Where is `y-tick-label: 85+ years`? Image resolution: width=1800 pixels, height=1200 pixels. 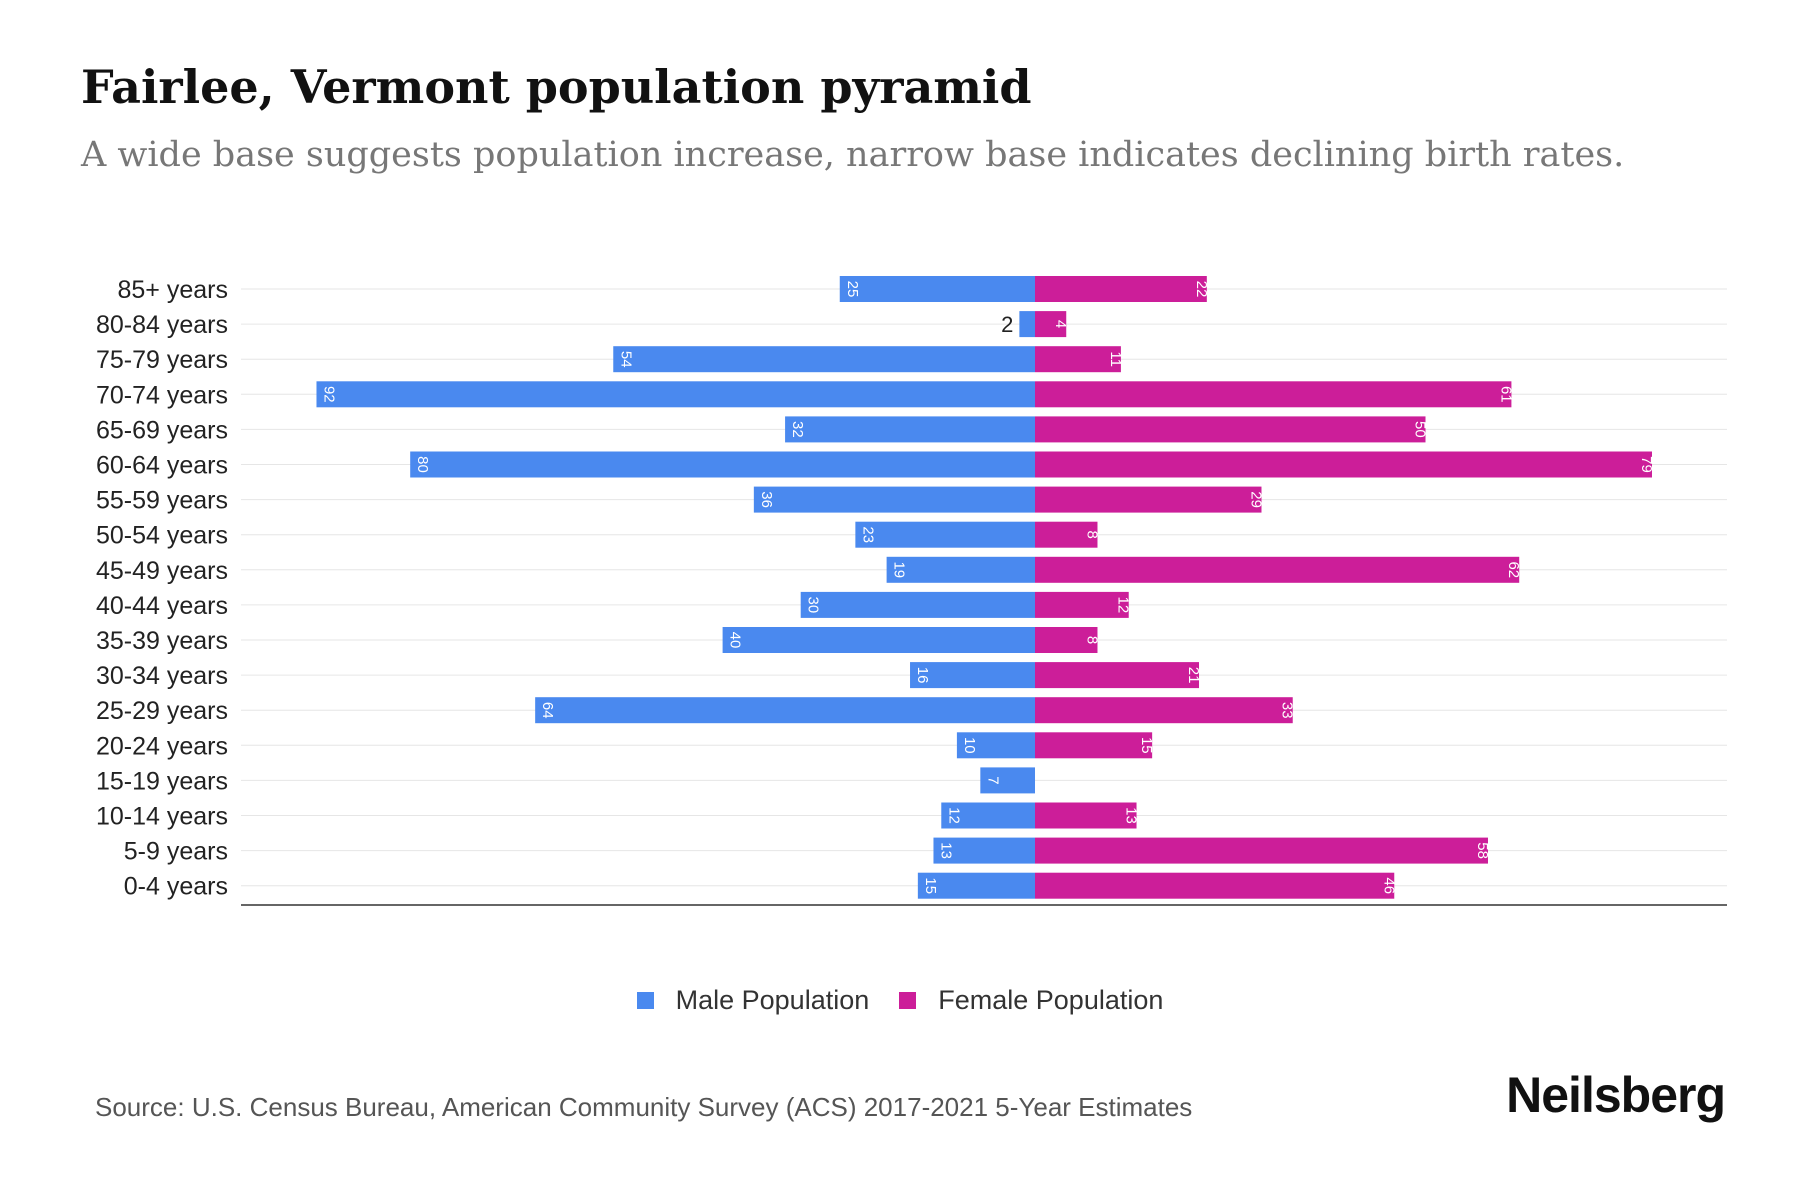
y-tick-label: 85+ years is located at coordinates (173, 290).